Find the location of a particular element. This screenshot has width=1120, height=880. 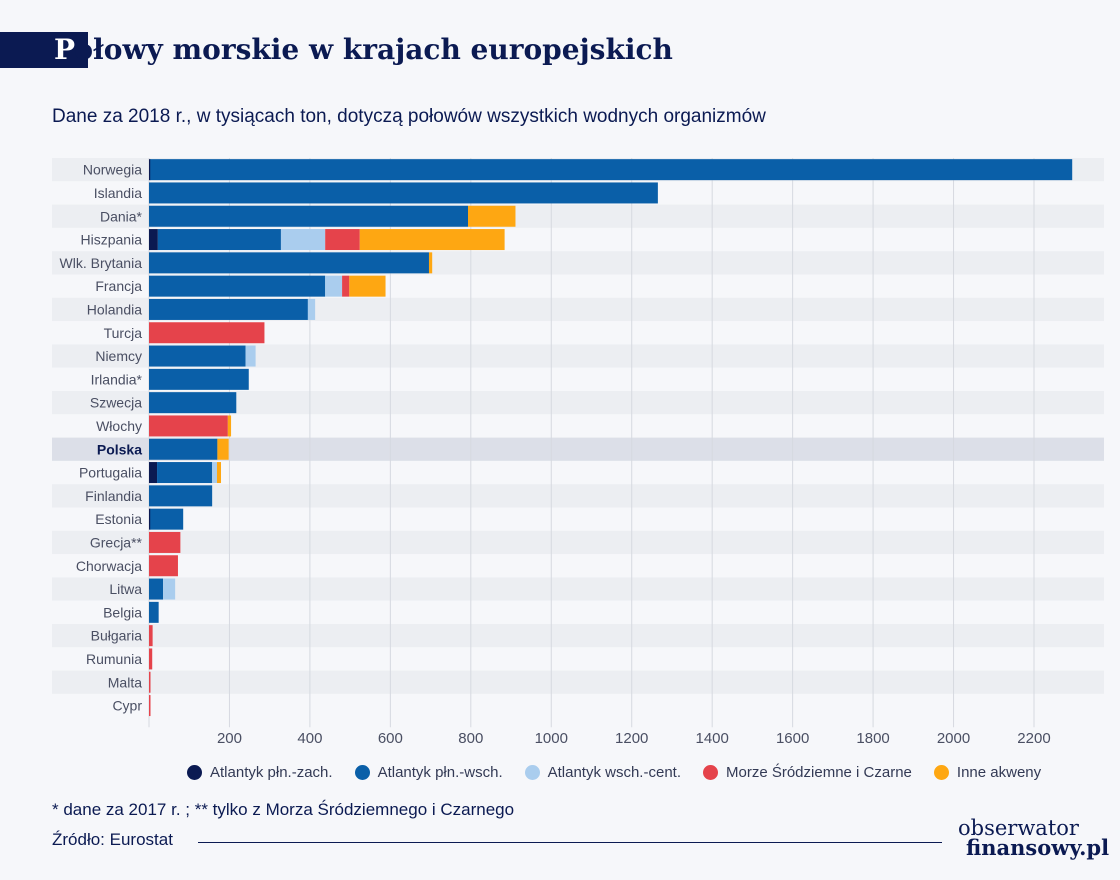

x-tick-label: 1400 is located at coordinates (711, 738).